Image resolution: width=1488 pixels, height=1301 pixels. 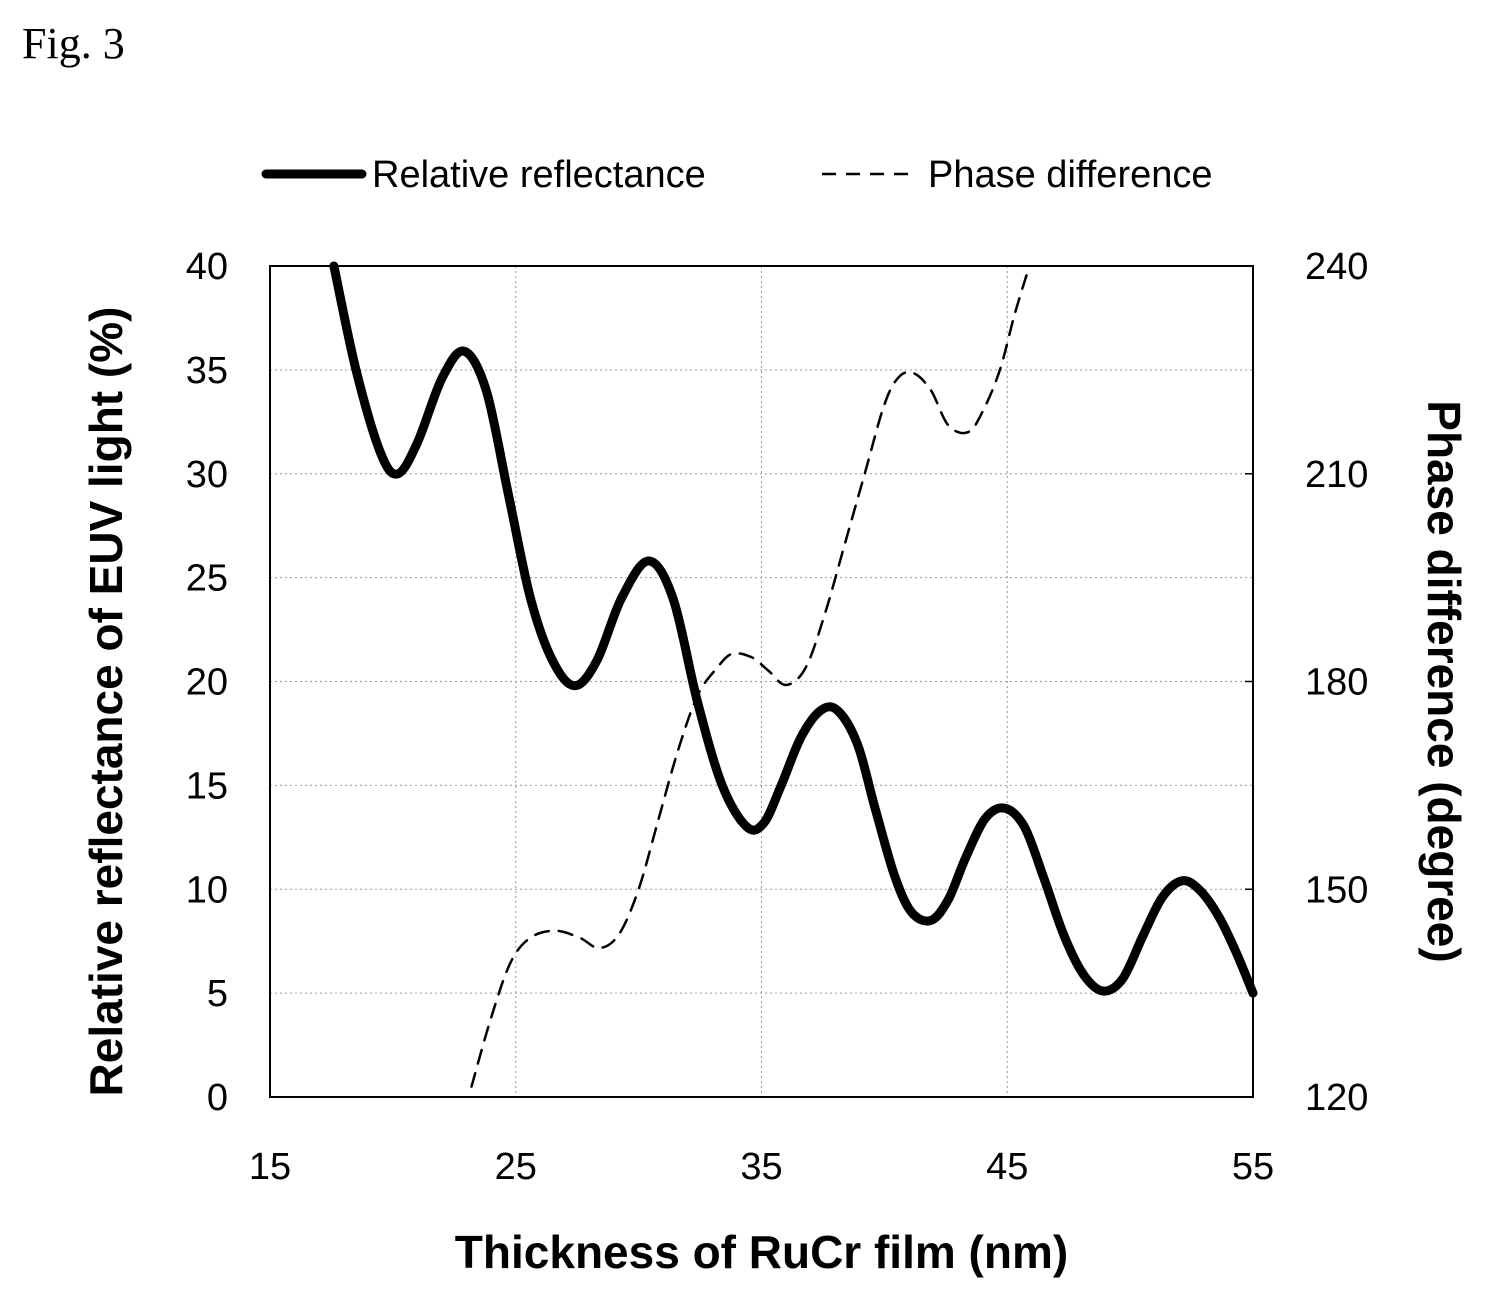 What do you see at coordinates (207, 267) in the screenshot?
I see `y-tick-label: 40` at bounding box center [207, 267].